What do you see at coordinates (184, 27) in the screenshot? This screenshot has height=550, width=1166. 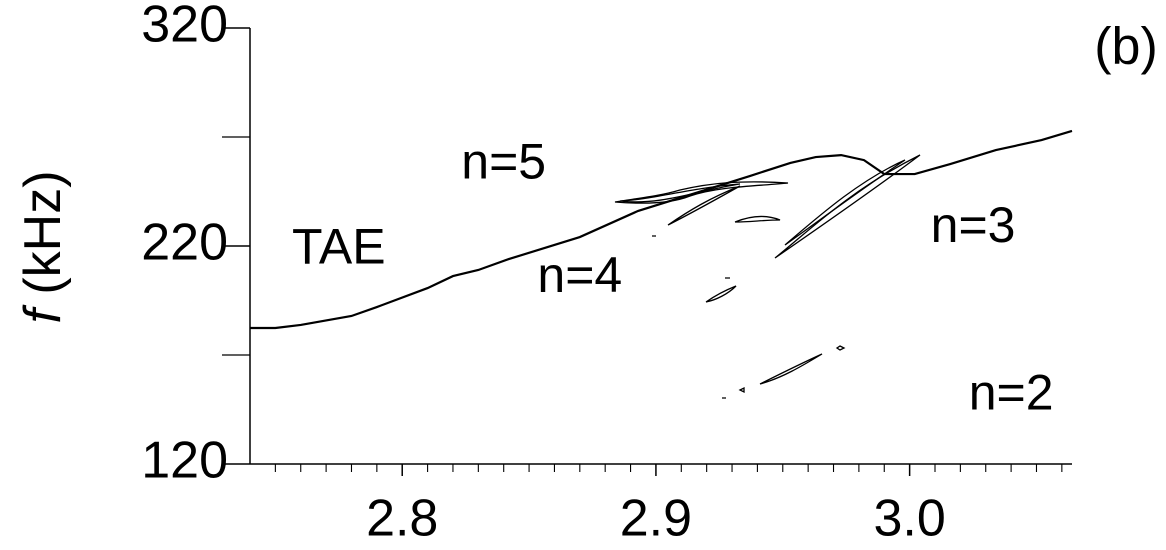 I see `y-tick-label: 320` at bounding box center [184, 27].